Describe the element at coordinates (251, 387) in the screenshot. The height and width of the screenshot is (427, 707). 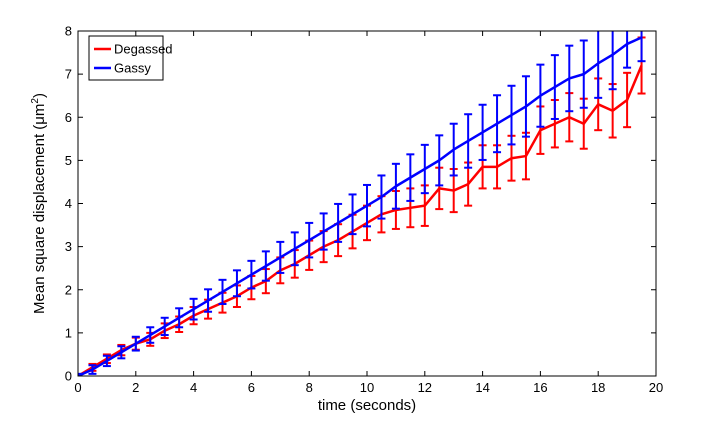
I see `x-tick-label: 6` at that location.